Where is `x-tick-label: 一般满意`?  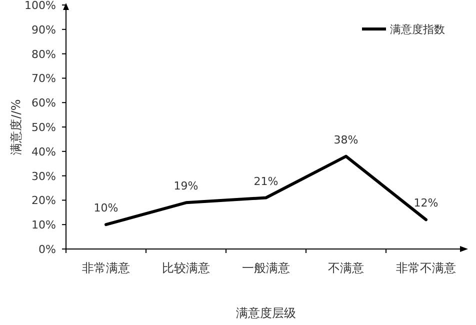 x-tick-label: 一般满意 is located at coordinates (266, 268).